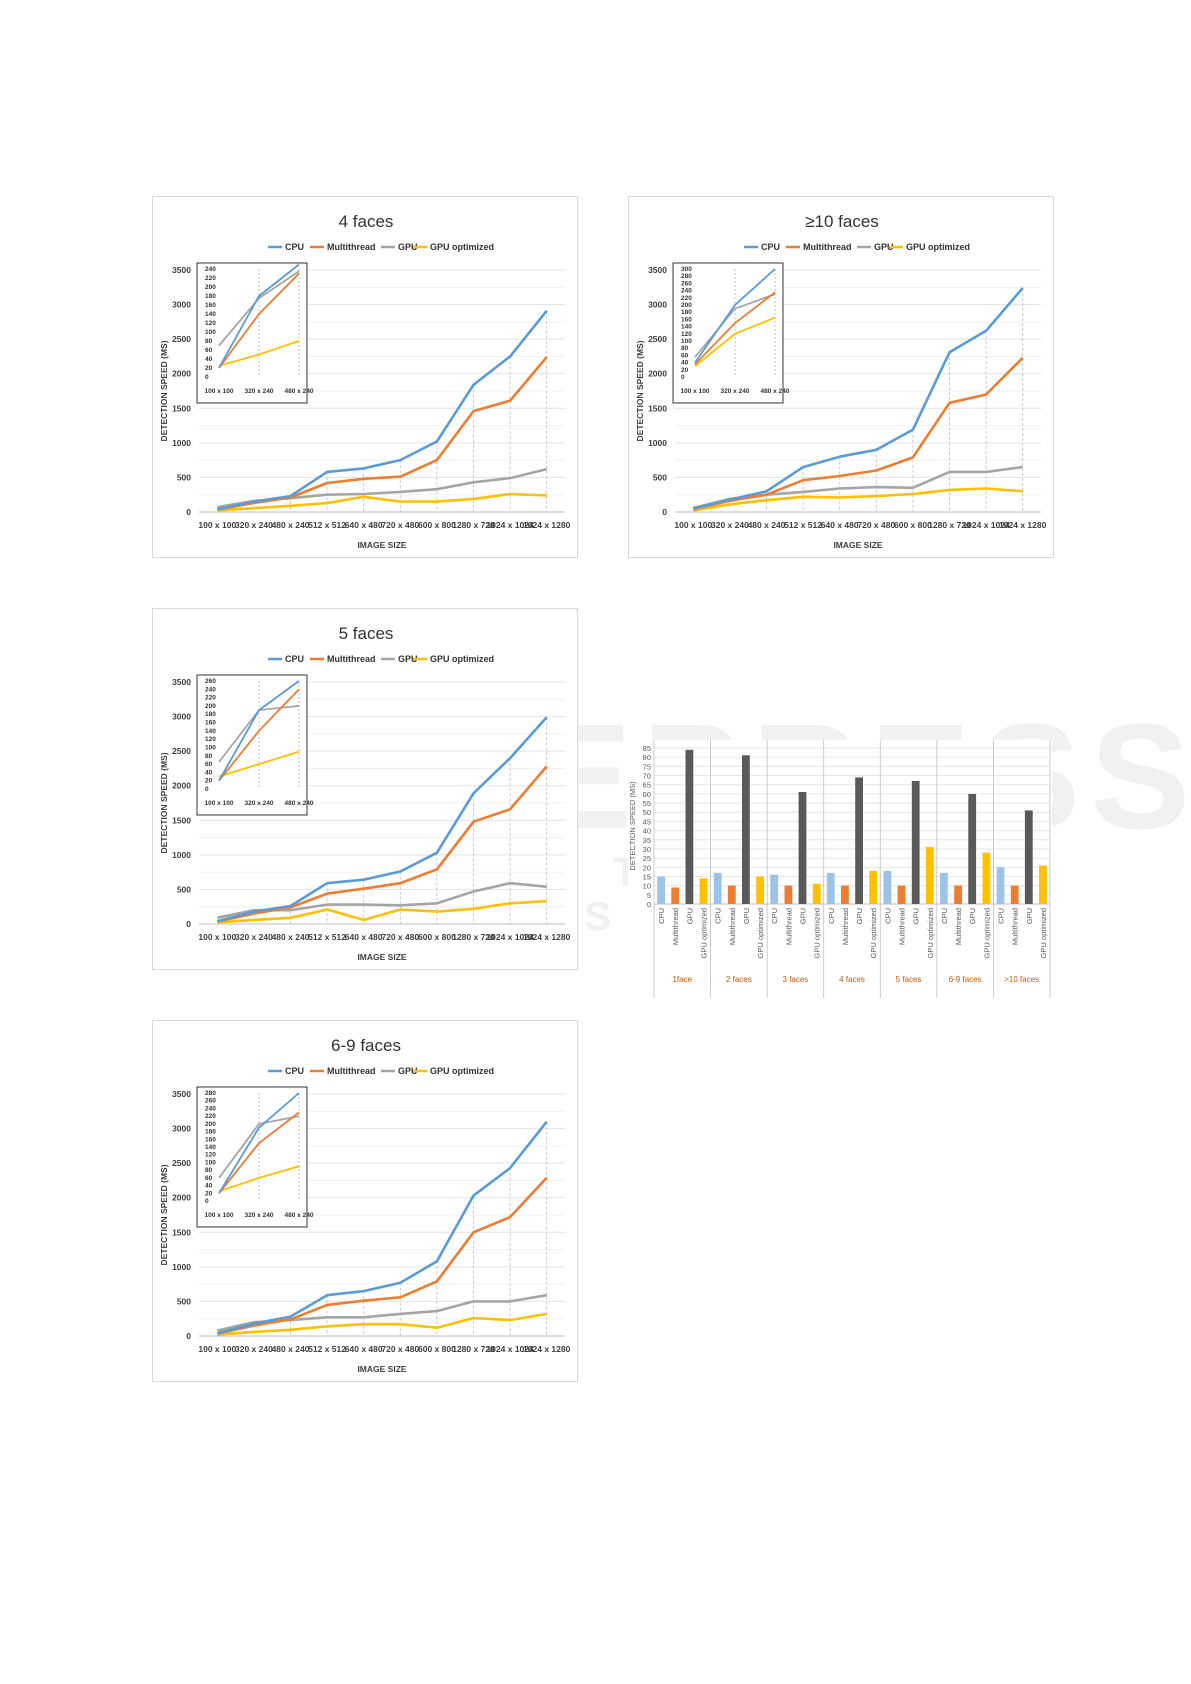 Image resolution: width=1191 pixels, height=1684 pixels. What do you see at coordinates (181, 443) in the screenshot?
I see `y-tick-label: 1000` at bounding box center [181, 443].